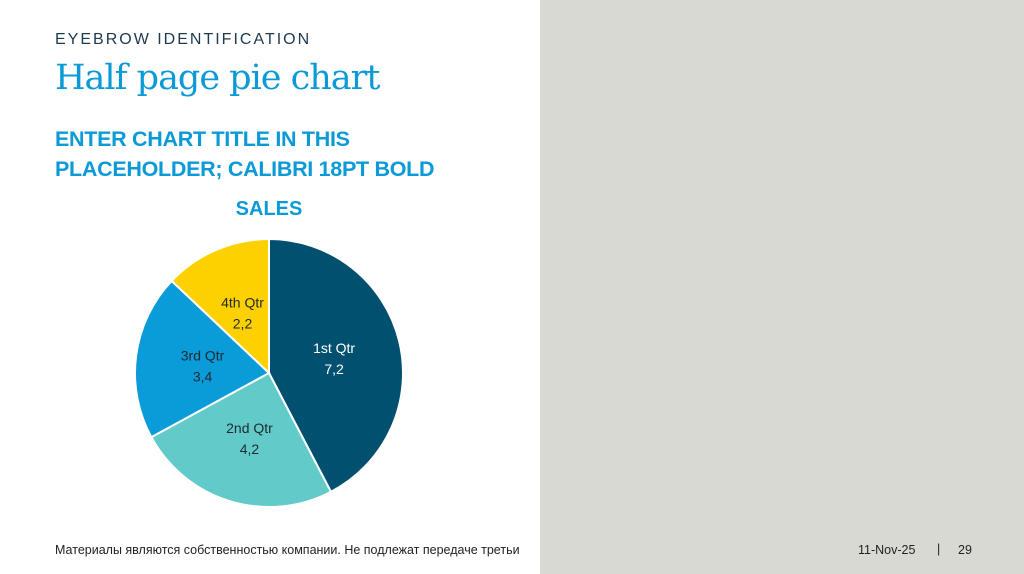  What do you see at coordinates (203, 376) in the screenshot?
I see `slice-value-label: 3,4` at bounding box center [203, 376].